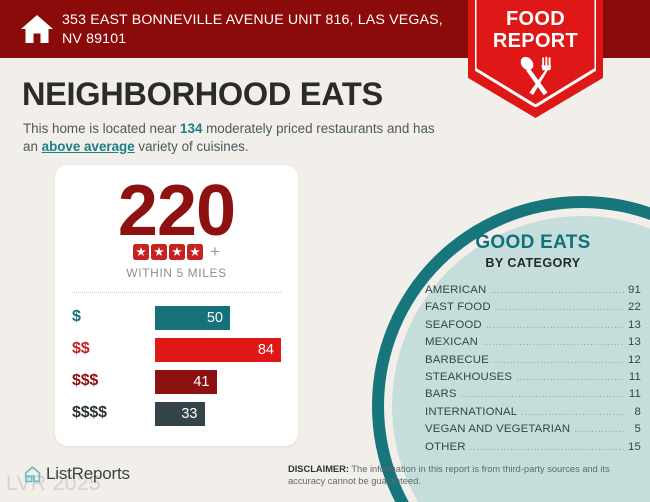 This screenshot has height=502, width=650. What do you see at coordinates (102, 128) in the screenshot?
I see `subtitle-part1: This home is located near` at bounding box center [102, 128].